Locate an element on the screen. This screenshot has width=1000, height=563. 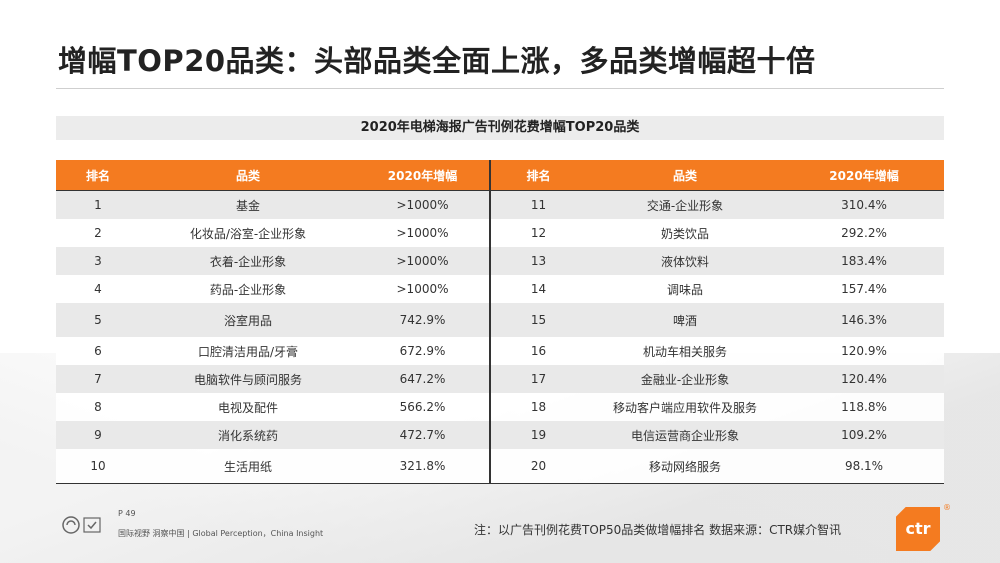
source-note: 注：以广告刊例花费TOP50品类做增幅排名 数据来源：CTR媒介智讯 is located at coordinates (658, 530).